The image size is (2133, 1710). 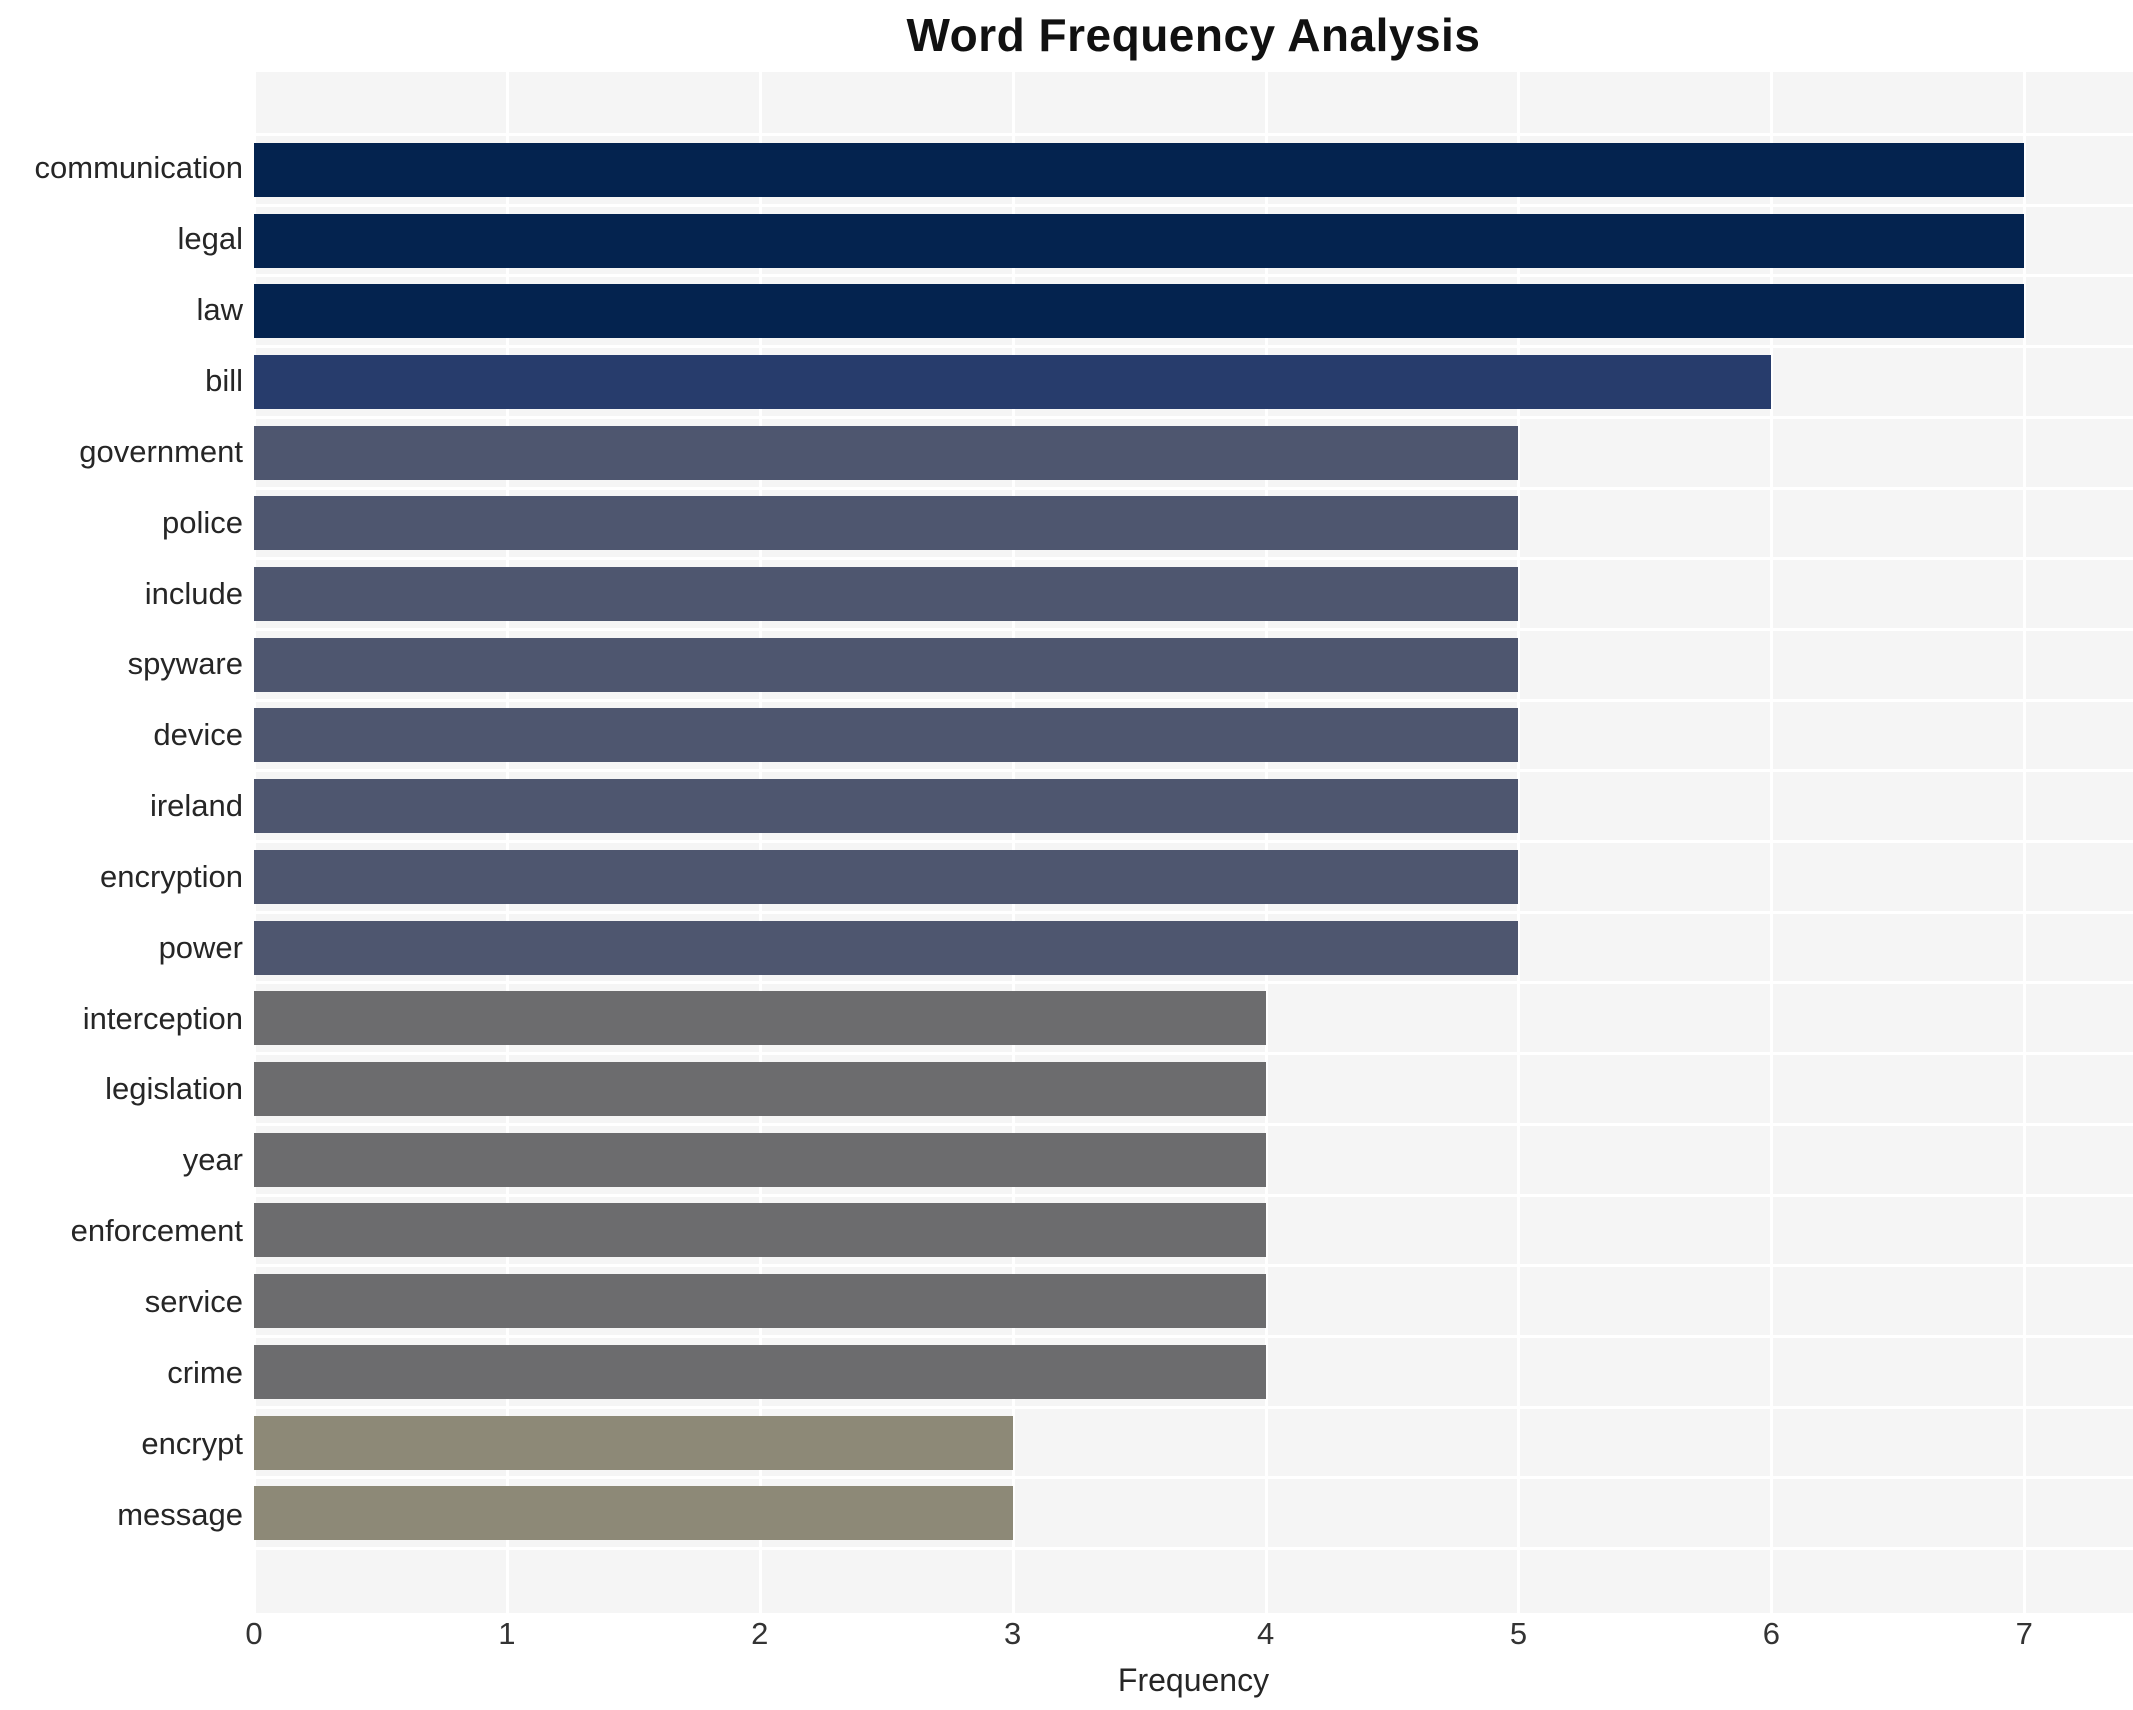 What do you see at coordinates (886, 523) in the screenshot?
I see `bar-police` at bounding box center [886, 523].